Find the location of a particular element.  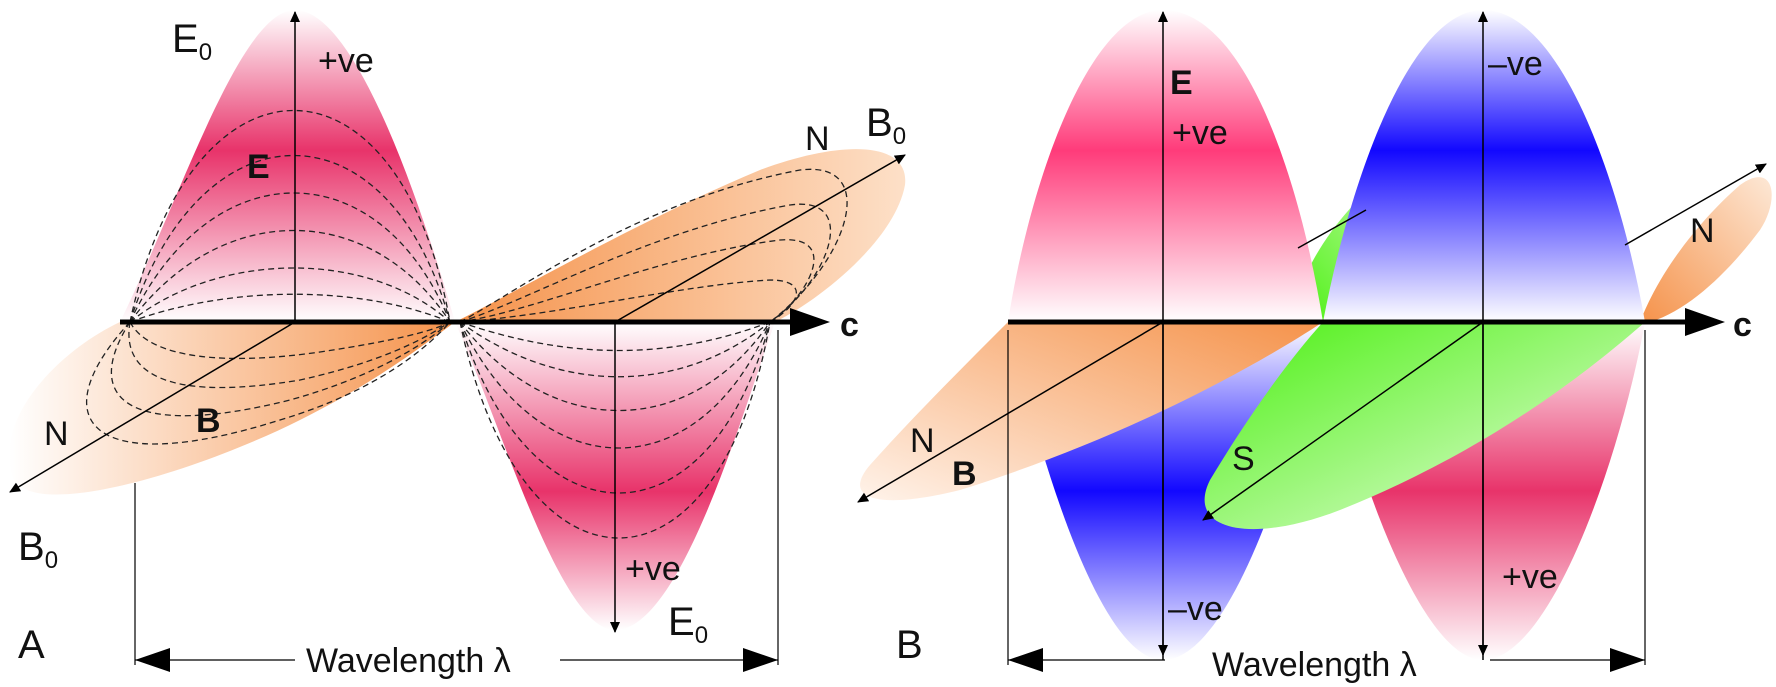

n-left-label: N is located at coordinates (56, 434).